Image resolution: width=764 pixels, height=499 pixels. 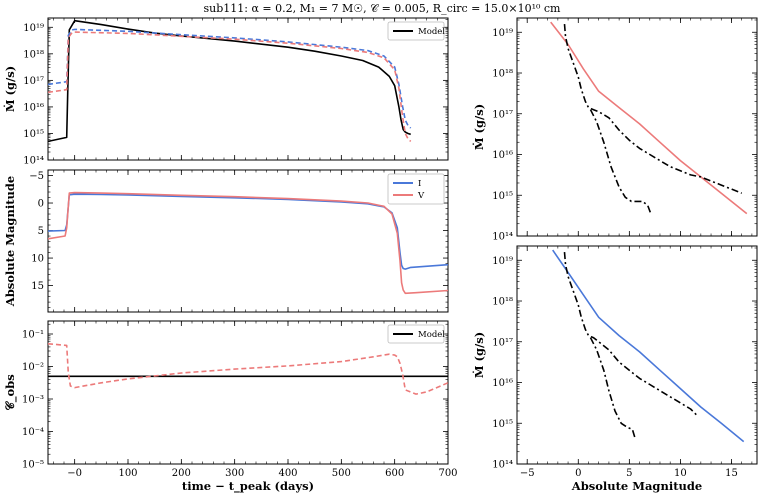 What do you see at coordinates (127, 473) in the screenshot?
I see `x-tick-label: 100` at bounding box center [127, 473].